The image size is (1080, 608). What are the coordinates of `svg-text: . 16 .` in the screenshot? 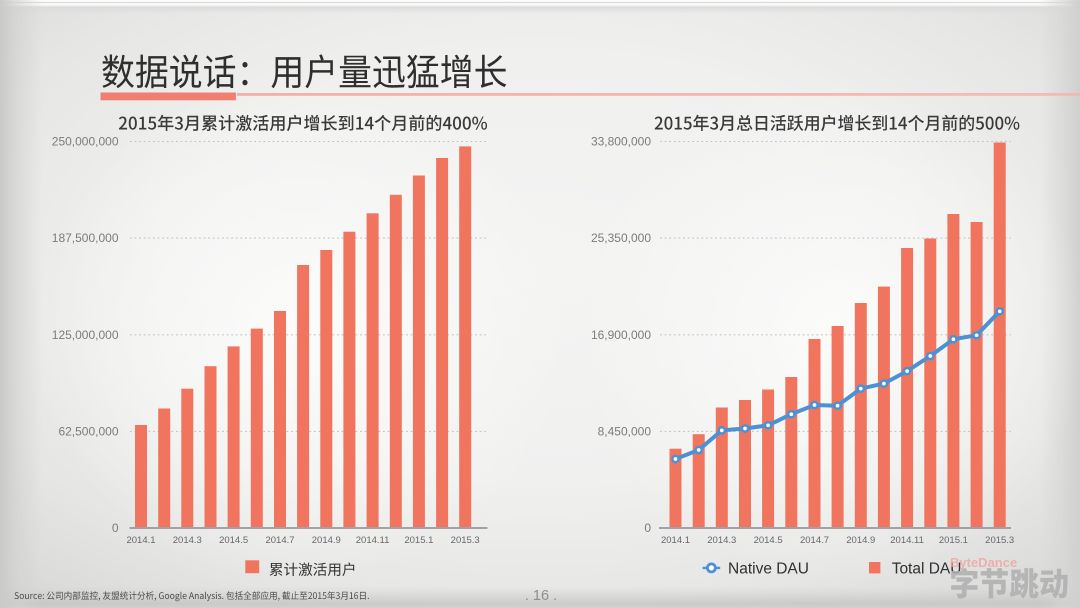 It's located at (541, 596).